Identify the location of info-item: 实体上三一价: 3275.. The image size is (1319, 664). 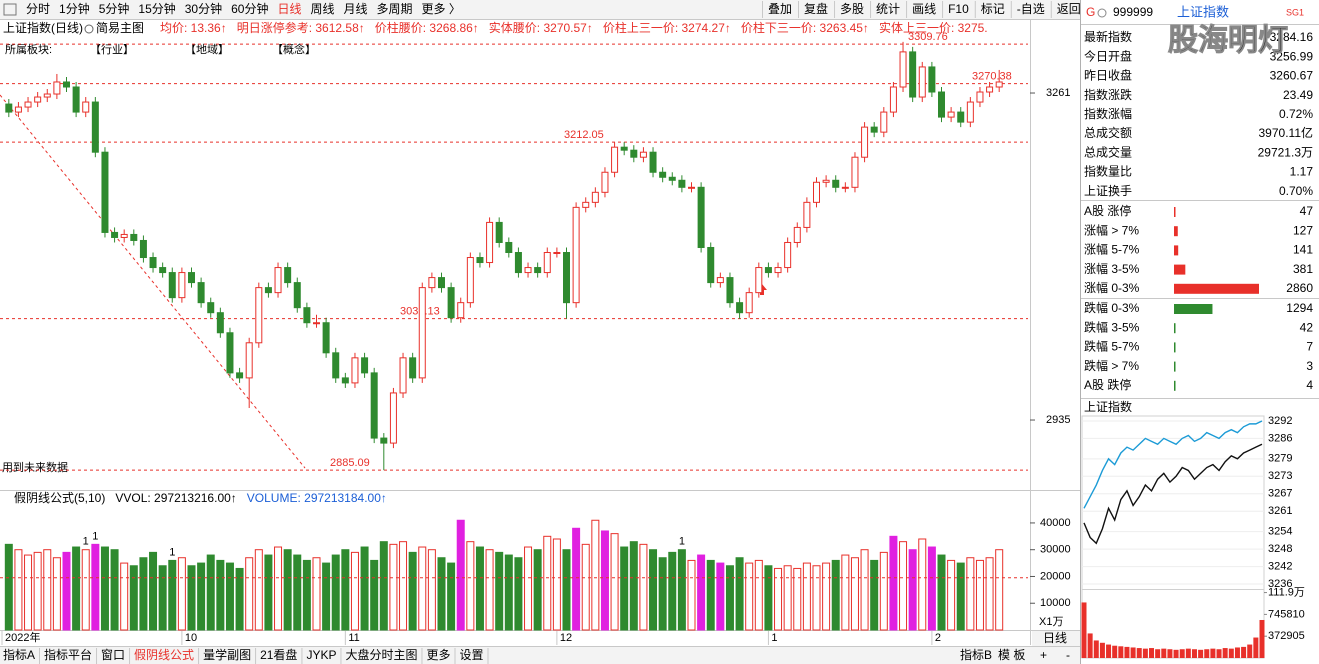
(933, 27).